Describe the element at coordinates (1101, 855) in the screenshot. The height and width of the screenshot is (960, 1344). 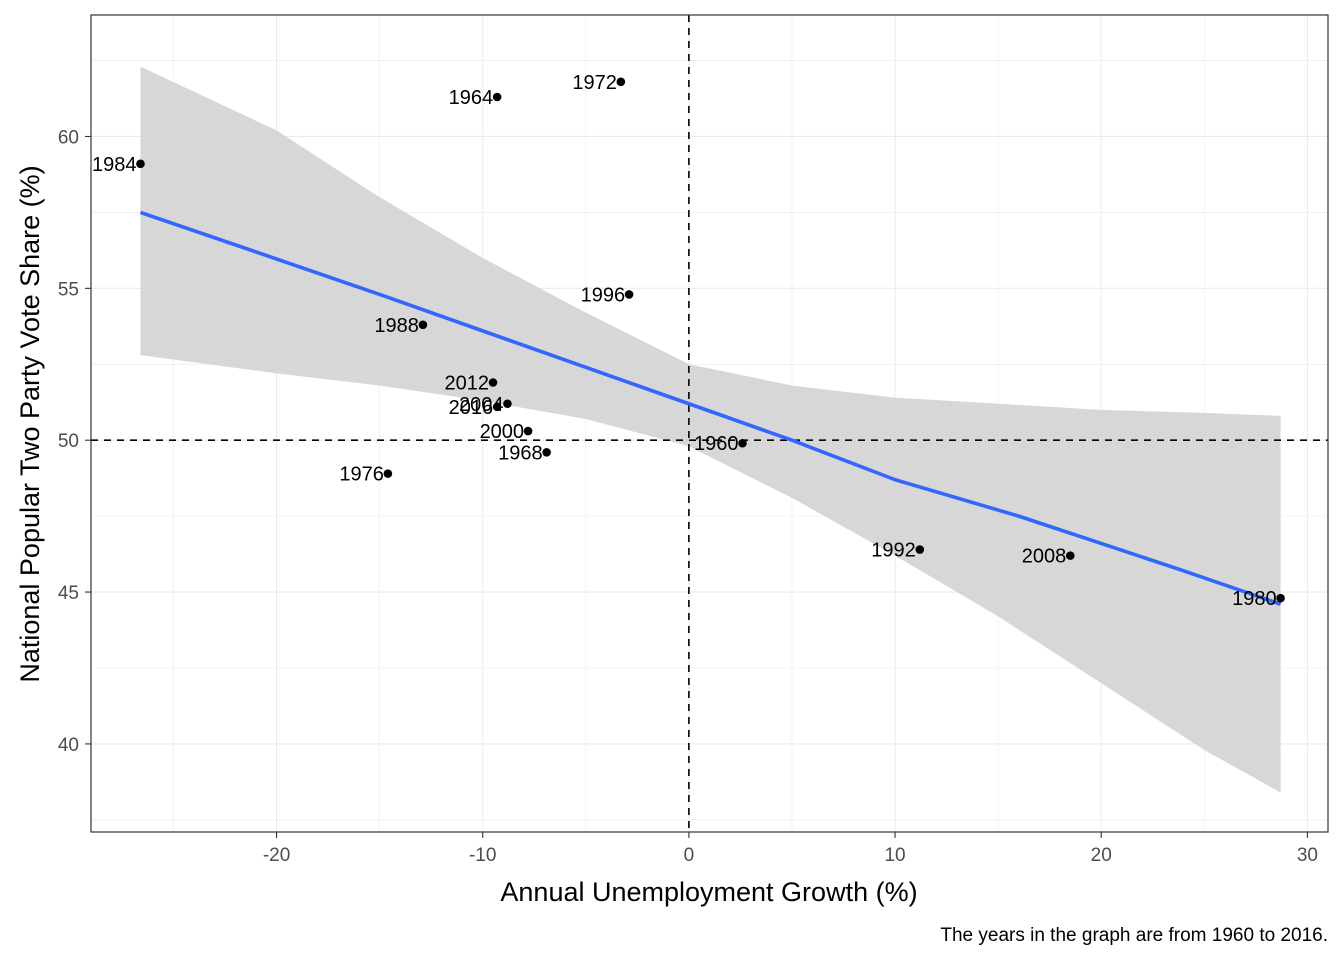
I see `x-tick-label: 20` at that location.